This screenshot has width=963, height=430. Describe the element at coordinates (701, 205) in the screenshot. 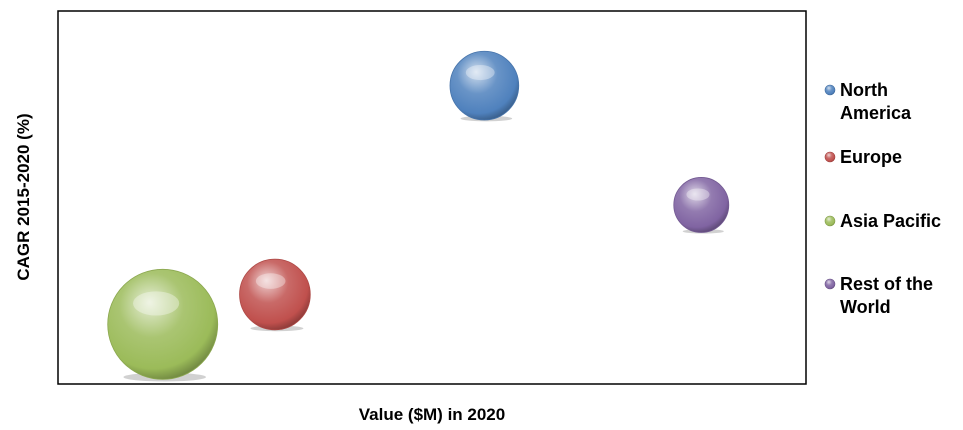

I see `bubble-rest-of-the-world` at that location.